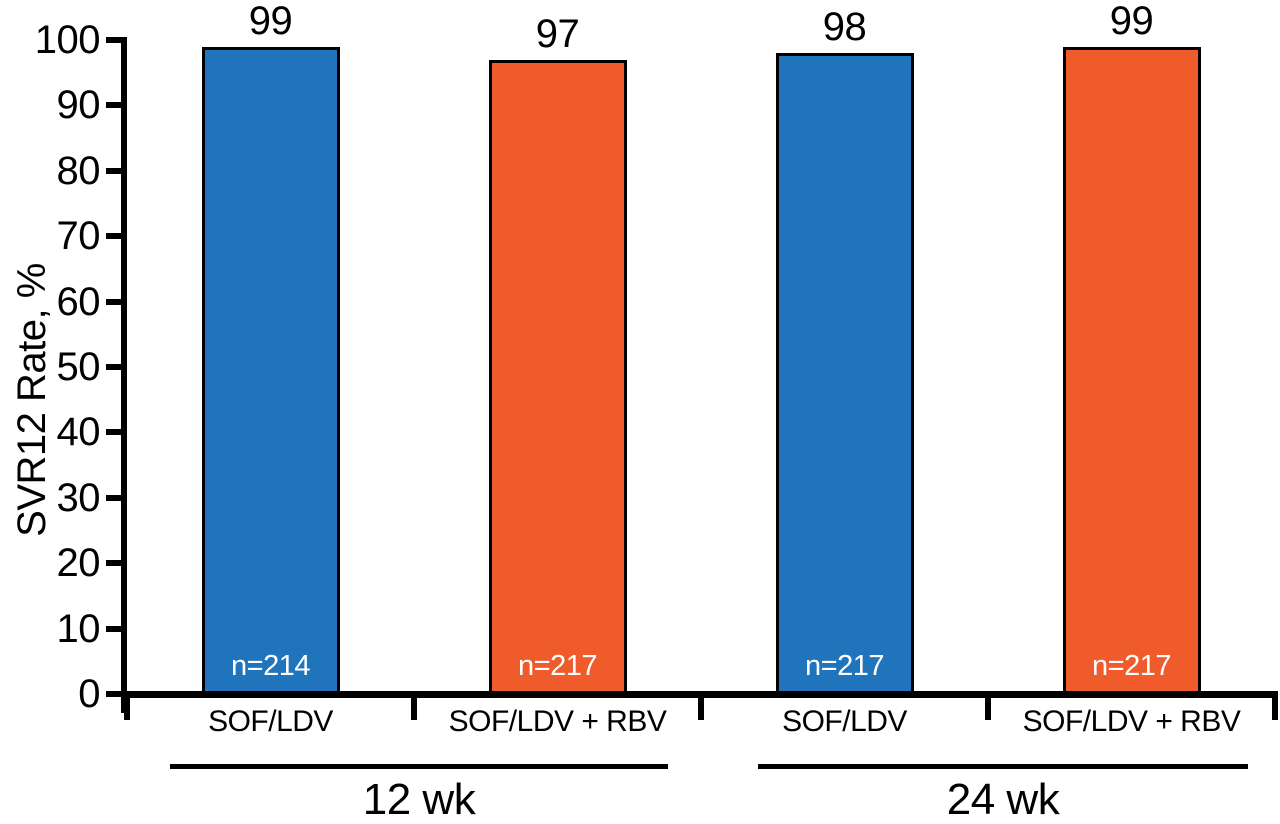 Image resolution: width=1280 pixels, height=824 pixels. I want to click on y-axis-tick-label: 50, so click(78, 367).